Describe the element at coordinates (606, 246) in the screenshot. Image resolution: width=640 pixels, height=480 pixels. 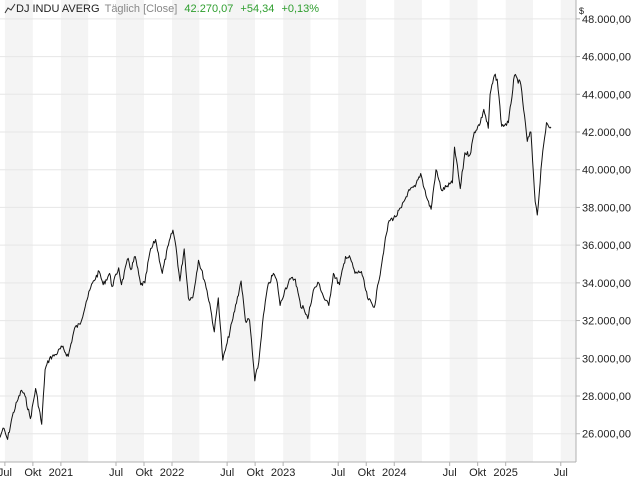
I see `y-tick-label: 36.000,00` at that location.